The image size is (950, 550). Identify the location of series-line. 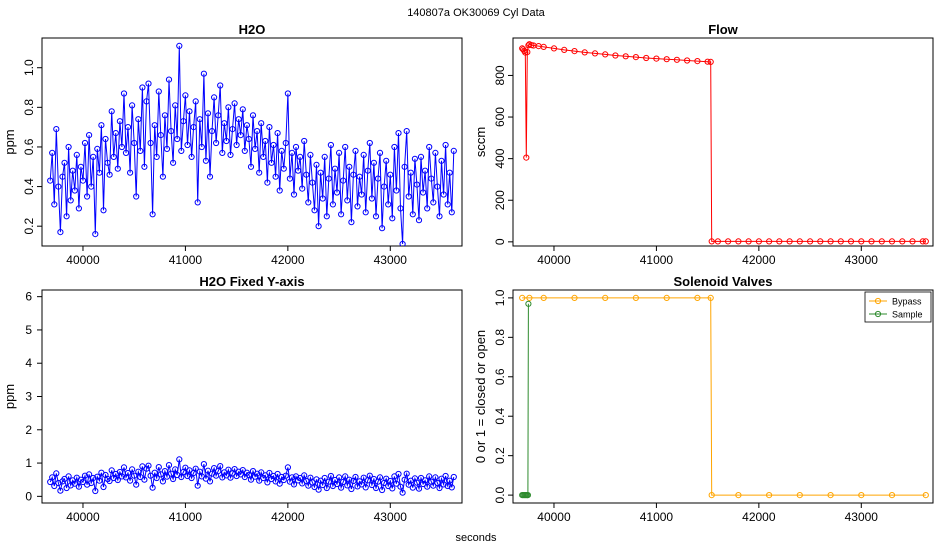
(525, 399).